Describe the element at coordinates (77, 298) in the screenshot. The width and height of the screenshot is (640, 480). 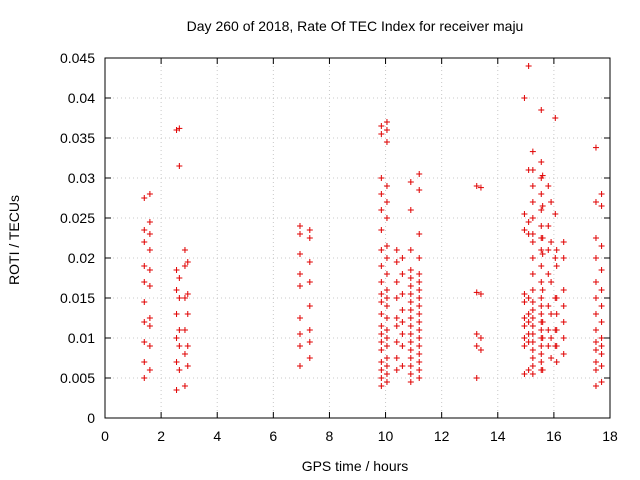
I see `y-tick-label: 0.015` at that location.